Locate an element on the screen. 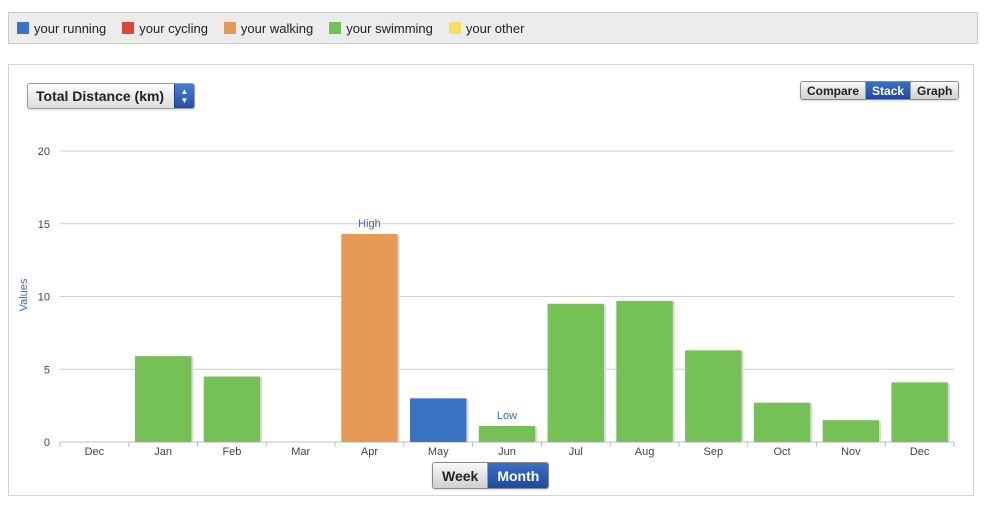 The image size is (988, 513). x-tick-label: Feb is located at coordinates (231, 452).